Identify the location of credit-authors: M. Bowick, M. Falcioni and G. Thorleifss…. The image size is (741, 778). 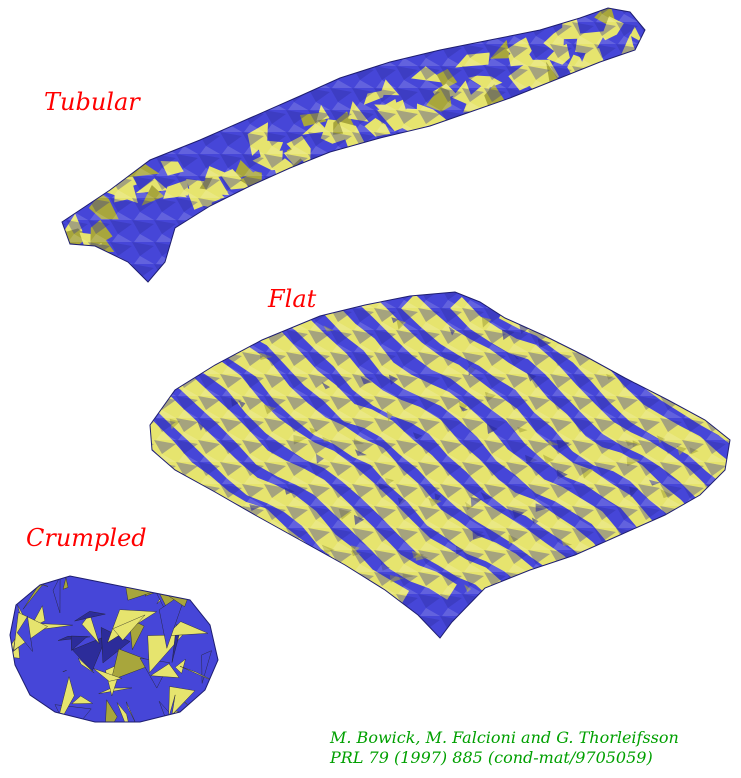
(504, 737).